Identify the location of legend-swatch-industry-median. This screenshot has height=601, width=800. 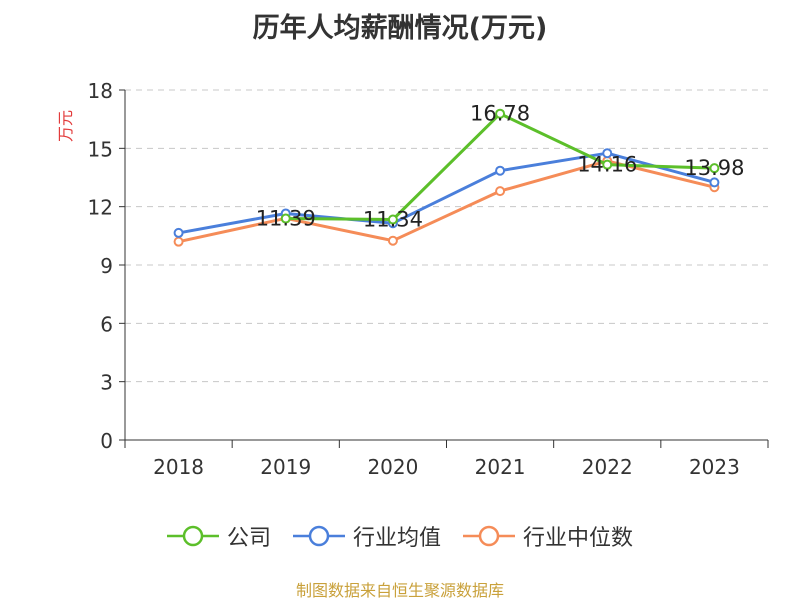
(489, 536).